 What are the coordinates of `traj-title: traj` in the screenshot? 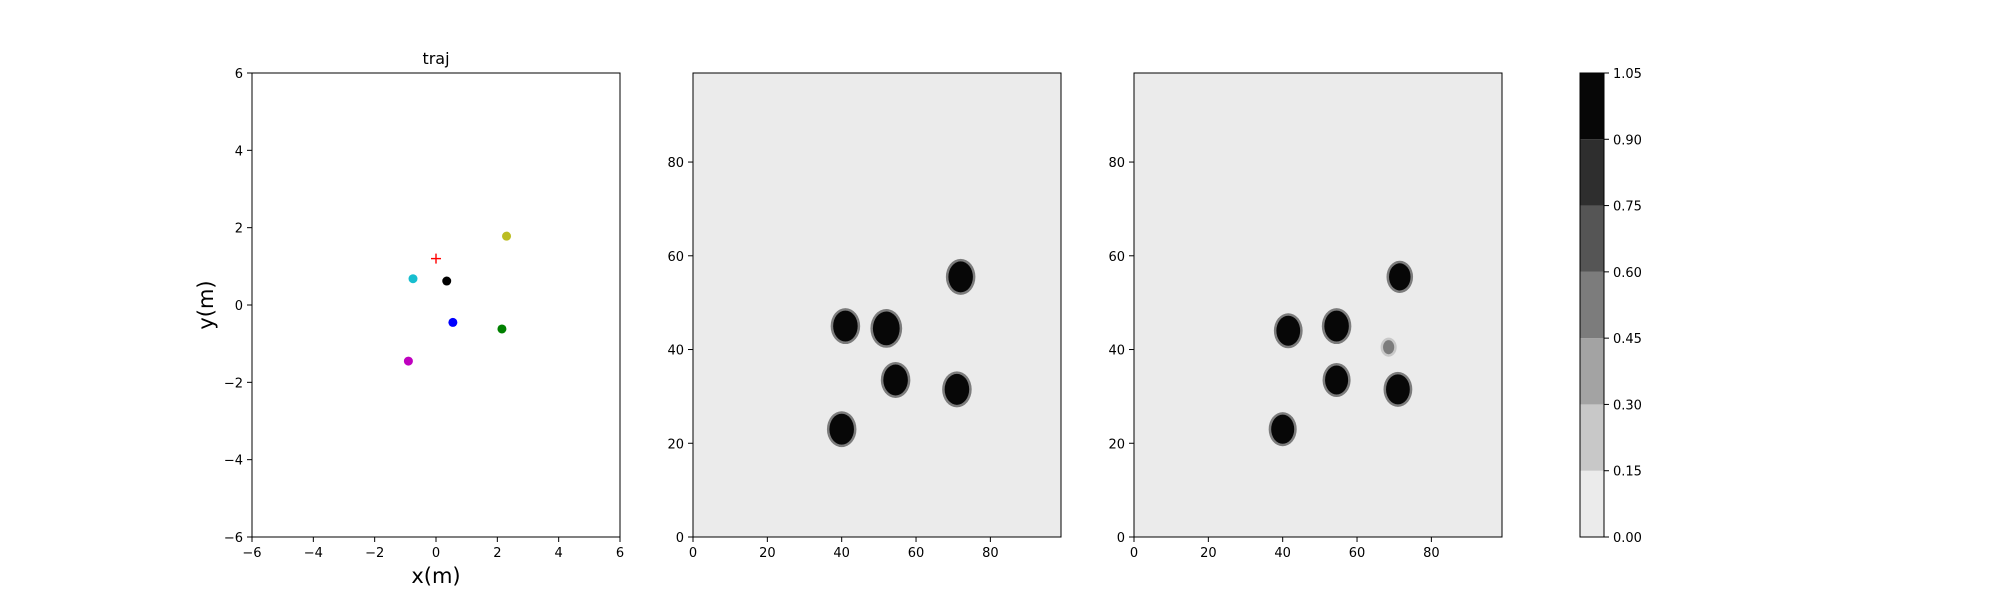 It's located at (435, 58).